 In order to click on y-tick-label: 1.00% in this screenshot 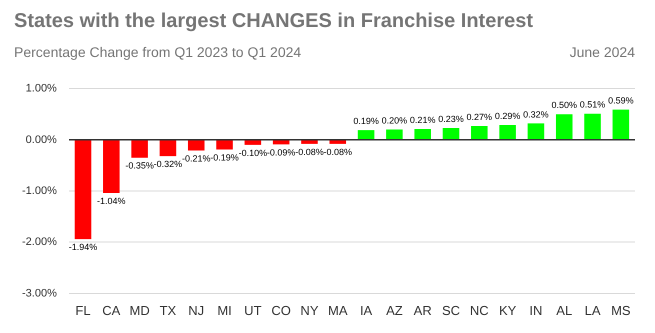, I will do `click(42, 88)`.